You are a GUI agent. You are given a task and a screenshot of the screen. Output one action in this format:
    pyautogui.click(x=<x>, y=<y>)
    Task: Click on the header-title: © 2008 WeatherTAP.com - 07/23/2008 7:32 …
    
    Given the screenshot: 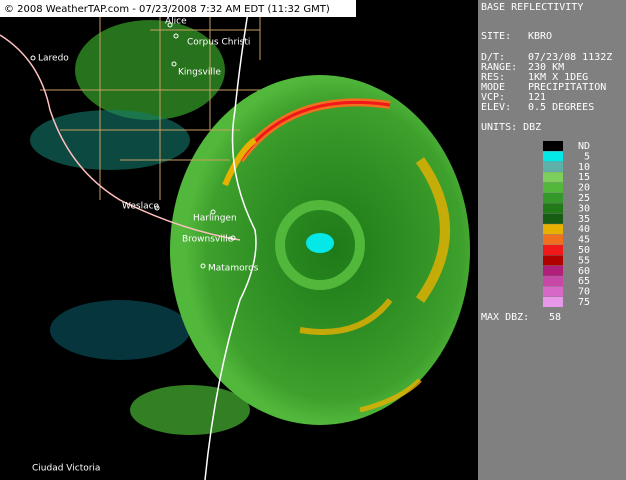 What is the action you would take?
    pyautogui.click(x=167, y=9)
    